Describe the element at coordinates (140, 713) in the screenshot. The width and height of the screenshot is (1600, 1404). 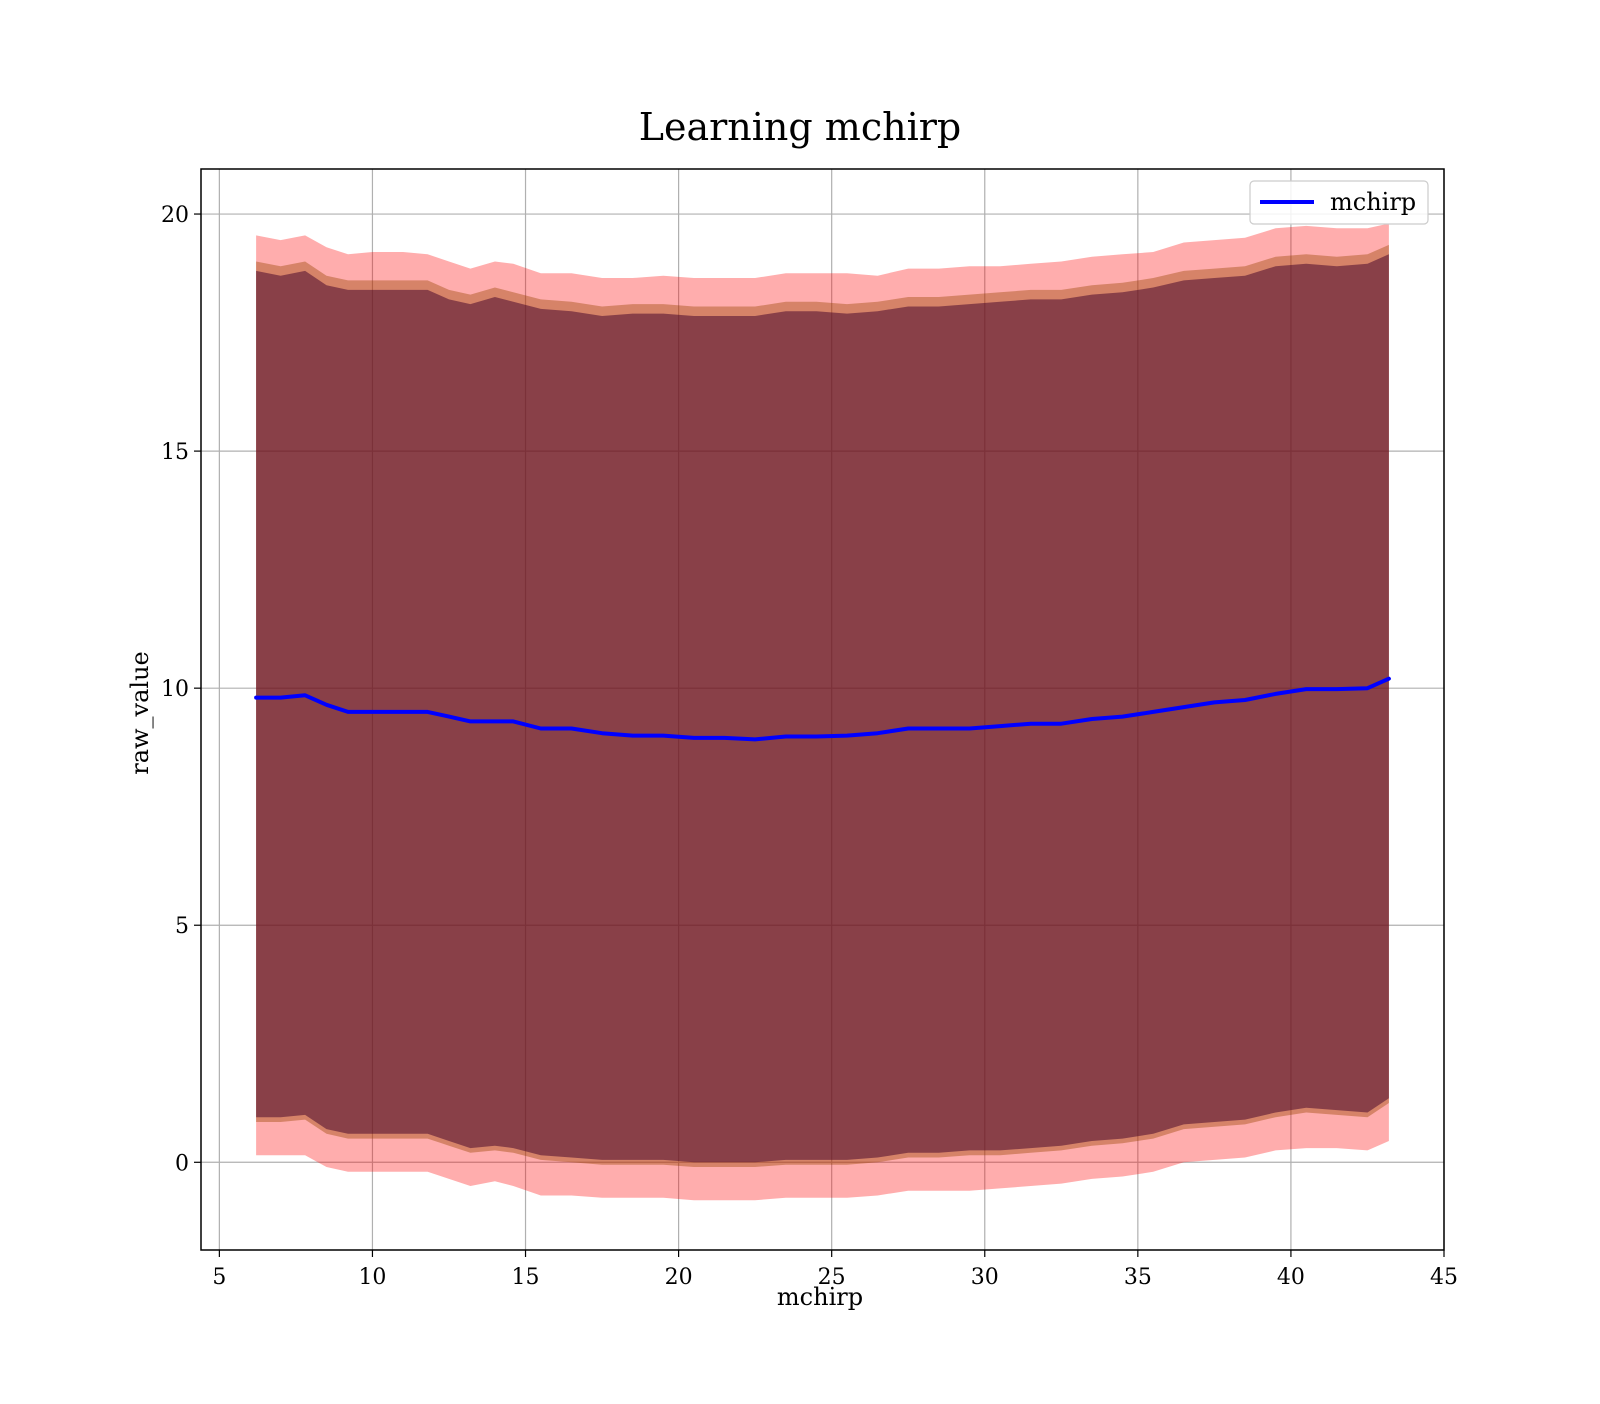
I see `y-axis-label: raw_value` at that location.